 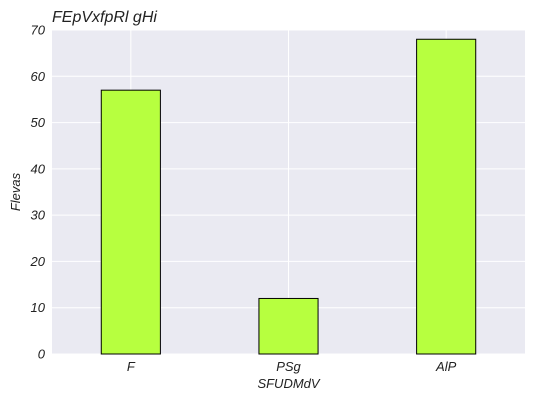 I want to click on y-tick-label: 10, so click(x=38, y=307).